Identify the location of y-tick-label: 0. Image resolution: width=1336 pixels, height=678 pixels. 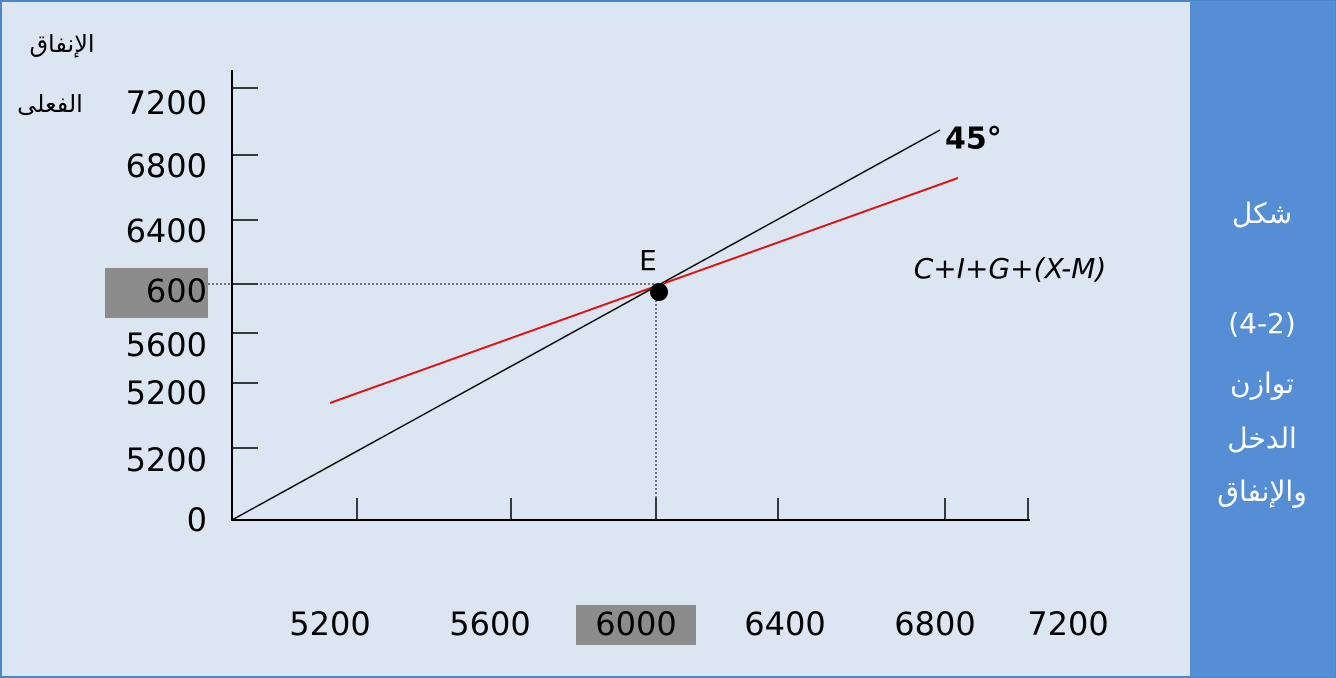
(197, 520).